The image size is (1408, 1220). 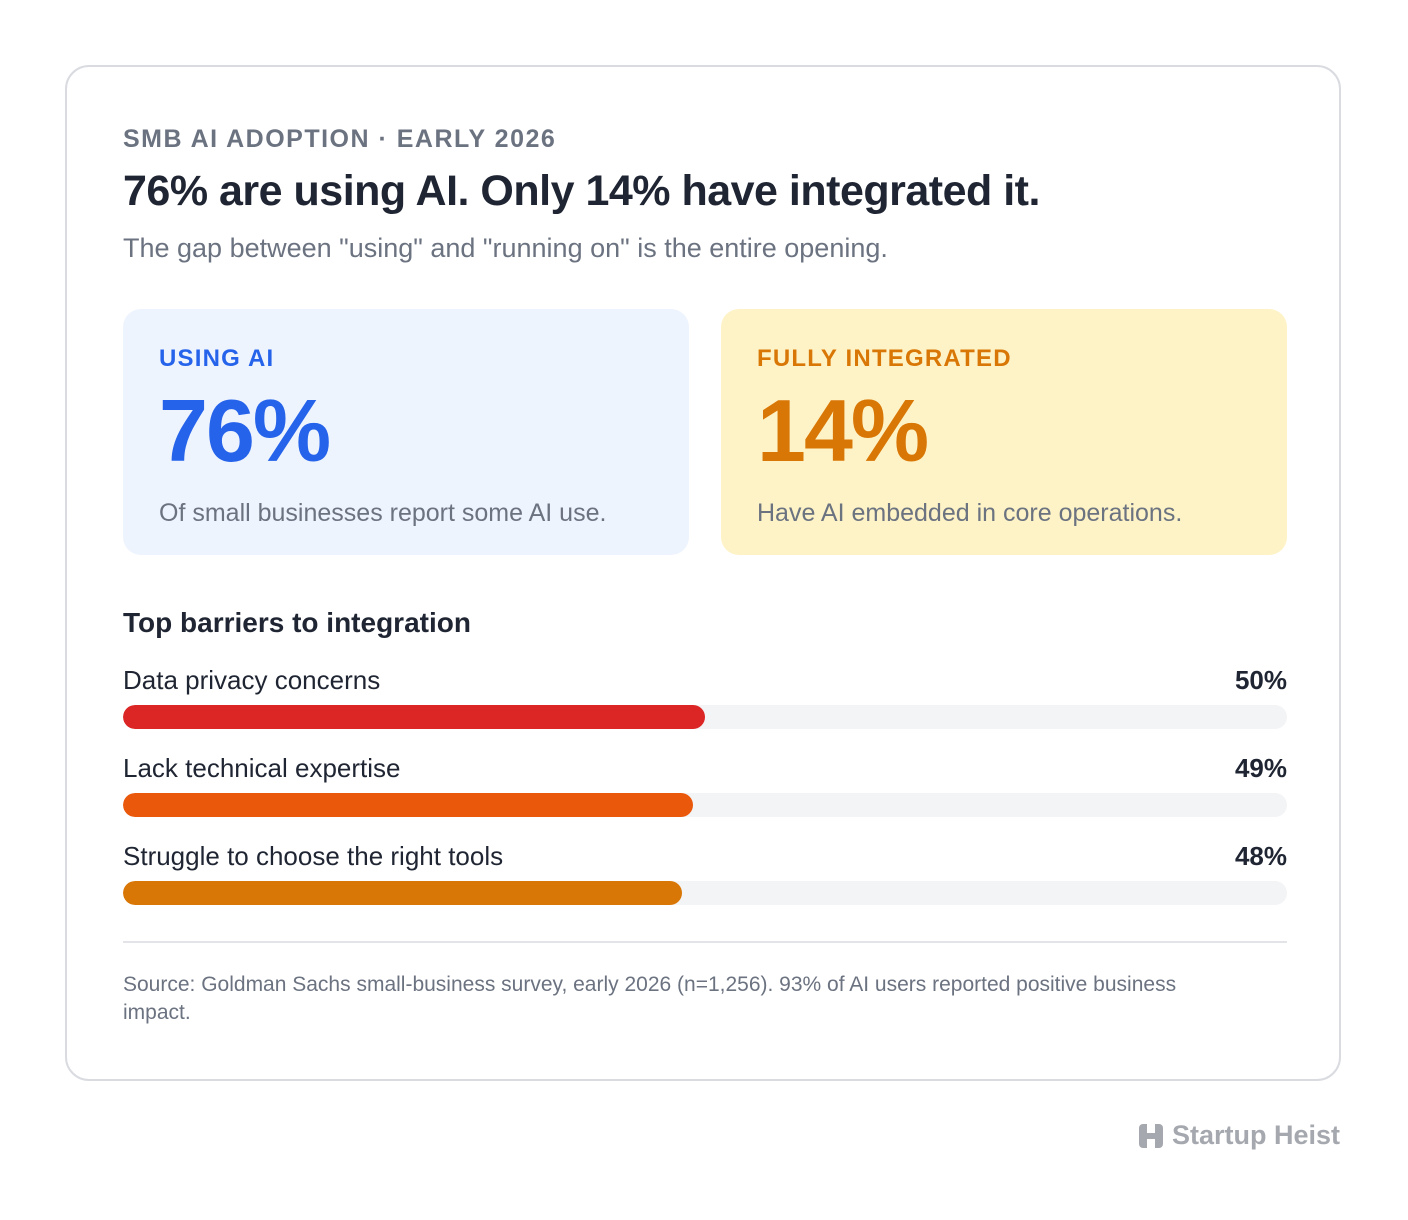 I want to click on barrier-row: Data privacy concerns 50%, so click(x=705, y=709).